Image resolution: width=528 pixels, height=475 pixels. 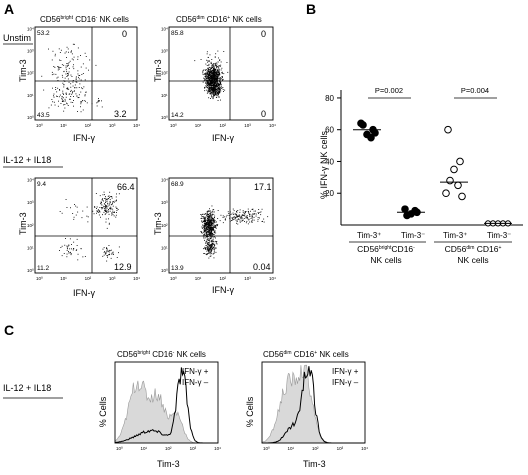 What do you see at coordinates (164, 270) in the screenshot?
I see `tick-label: 10⁰` at bounding box center [164, 270].